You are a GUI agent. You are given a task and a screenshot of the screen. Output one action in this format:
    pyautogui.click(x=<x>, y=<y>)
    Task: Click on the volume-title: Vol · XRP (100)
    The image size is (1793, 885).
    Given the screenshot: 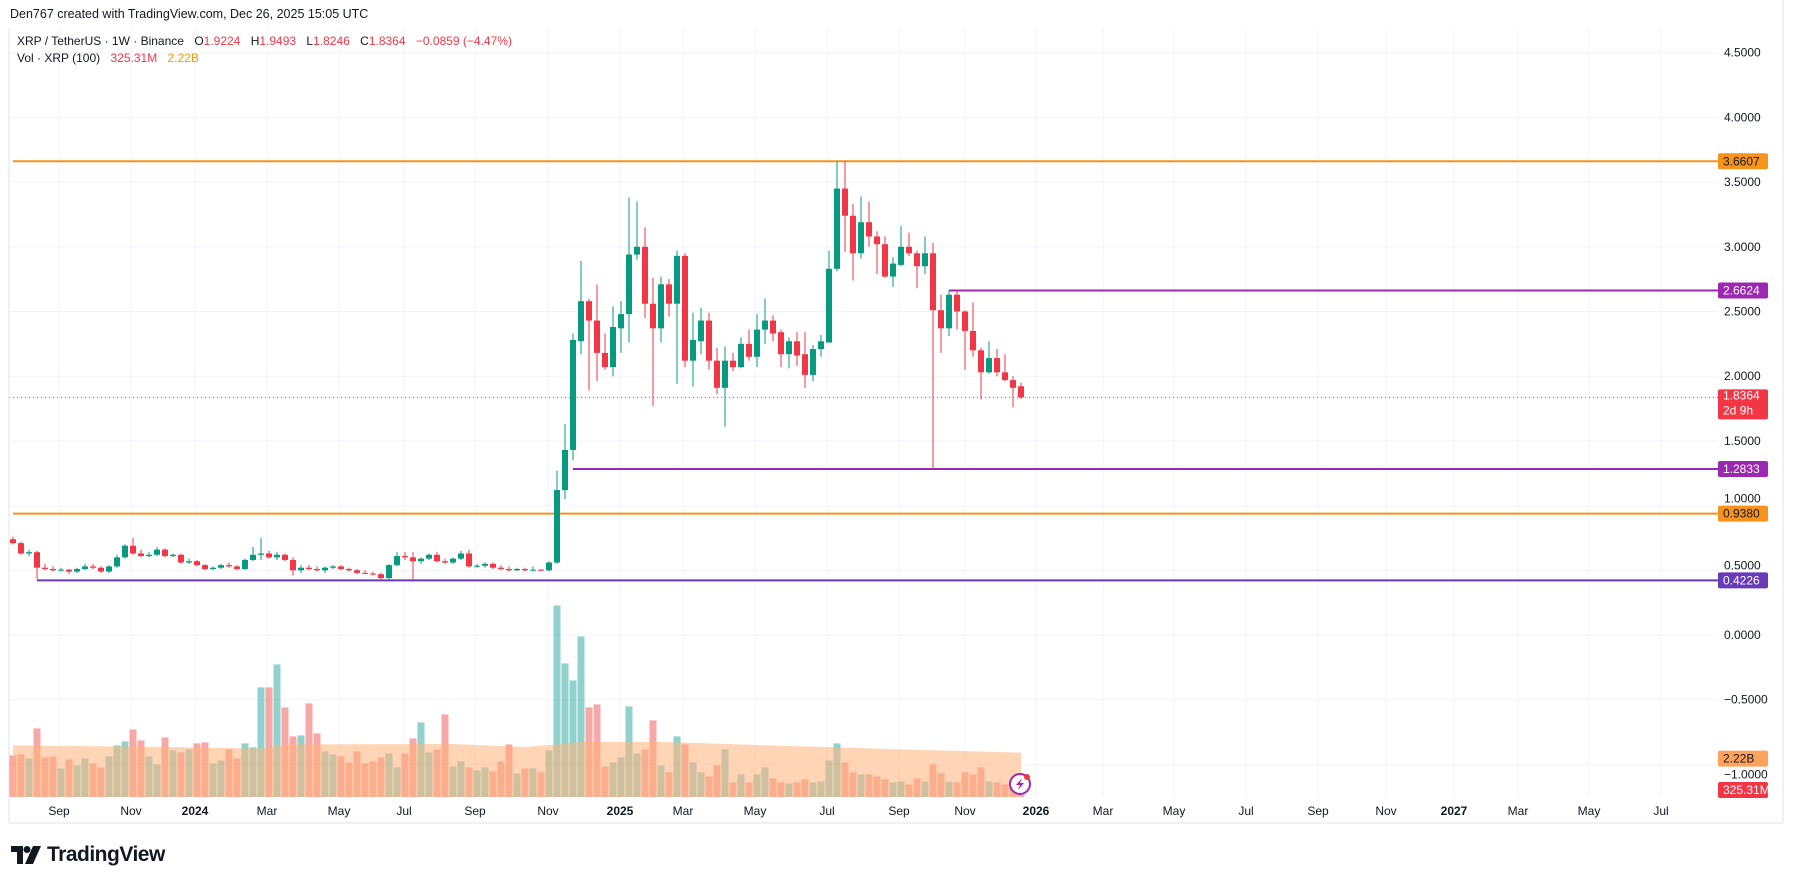 What is the action you would take?
    pyautogui.click(x=59, y=58)
    